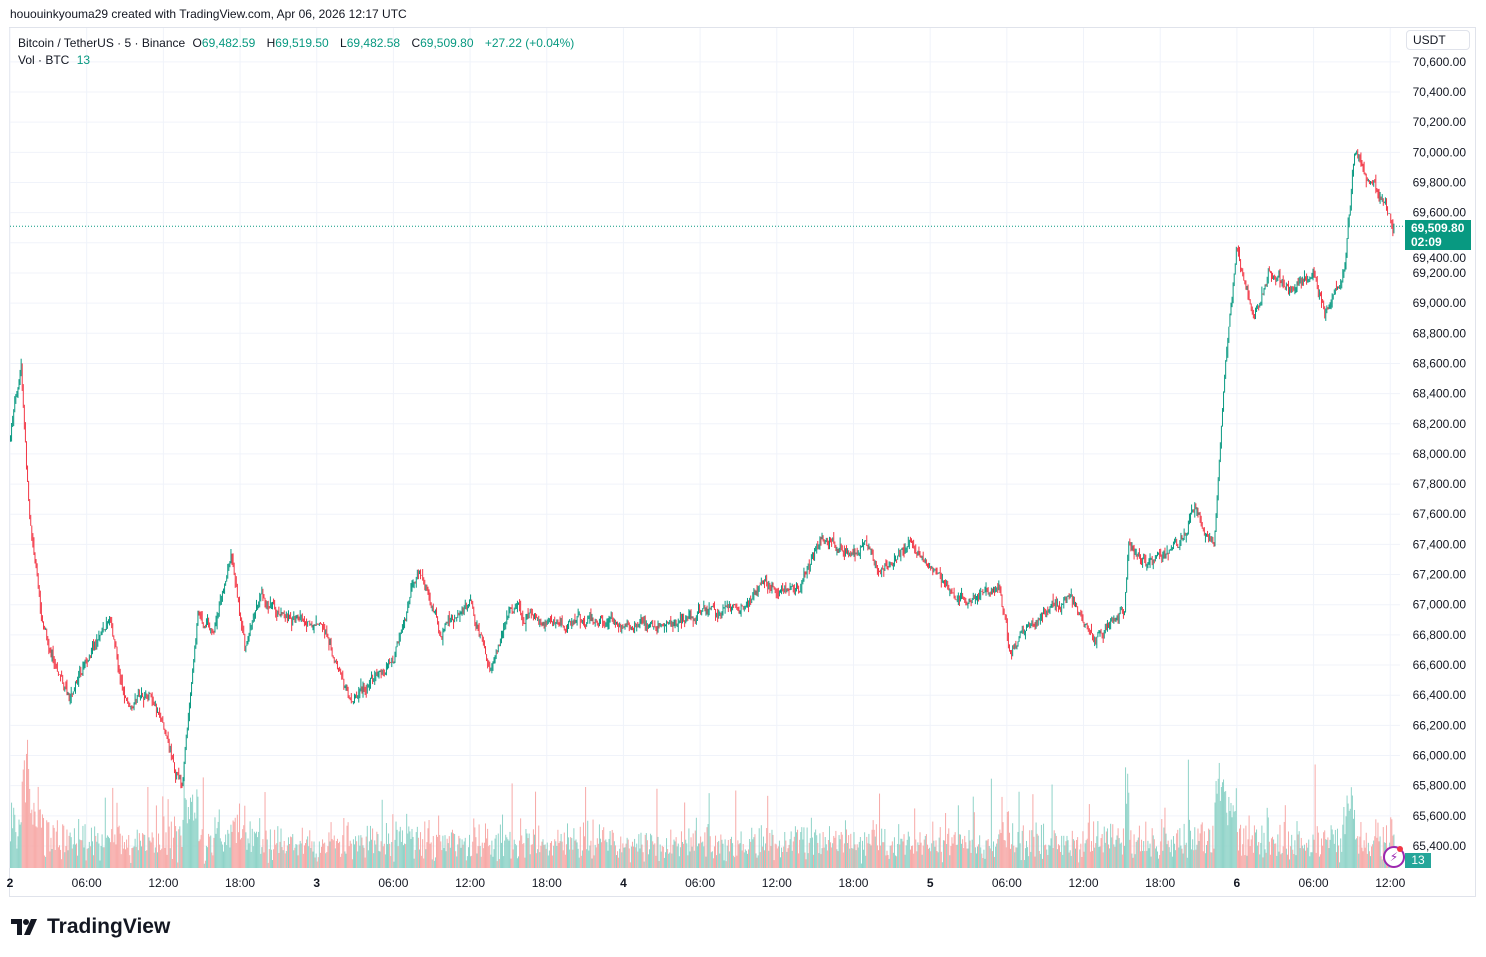 This screenshot has width=1486, height=957. I want to click on tradingview-logo: TradingView, so click(90, 927).